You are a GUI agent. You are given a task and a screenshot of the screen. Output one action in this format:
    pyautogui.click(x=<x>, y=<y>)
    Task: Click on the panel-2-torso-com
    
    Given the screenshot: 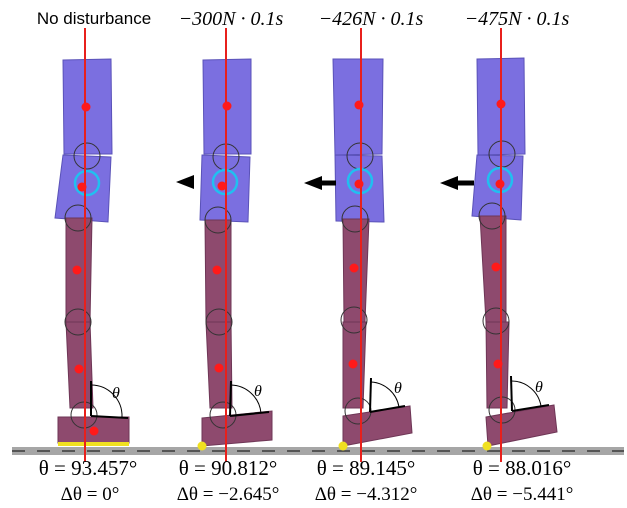 What is the action you would take?
    pyautogui.click(x=227, y=106)
    